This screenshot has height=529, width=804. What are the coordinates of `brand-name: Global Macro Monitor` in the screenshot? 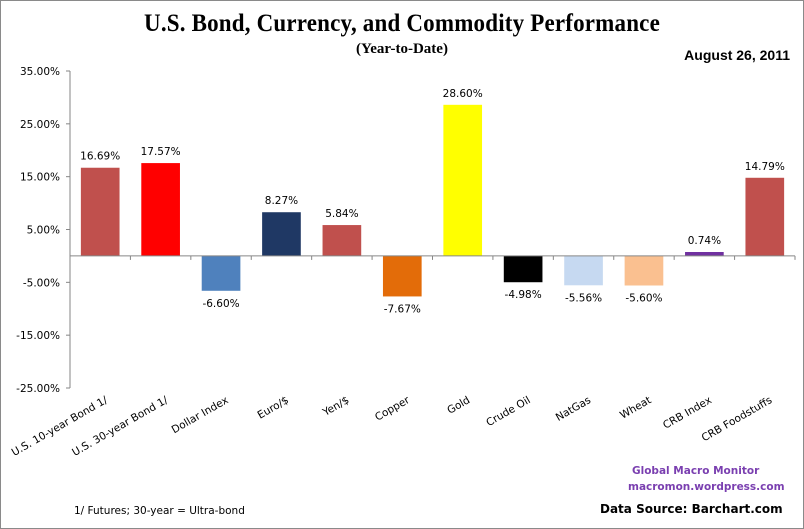 It's located at (696, 471).